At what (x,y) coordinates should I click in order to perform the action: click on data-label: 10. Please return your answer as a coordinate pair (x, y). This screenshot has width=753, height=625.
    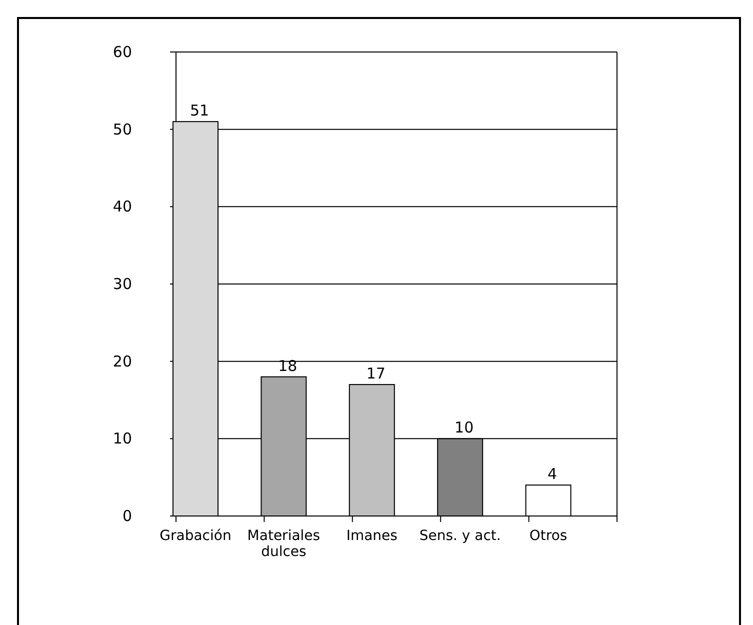
    Looking at the image, I should click on (464, 427).